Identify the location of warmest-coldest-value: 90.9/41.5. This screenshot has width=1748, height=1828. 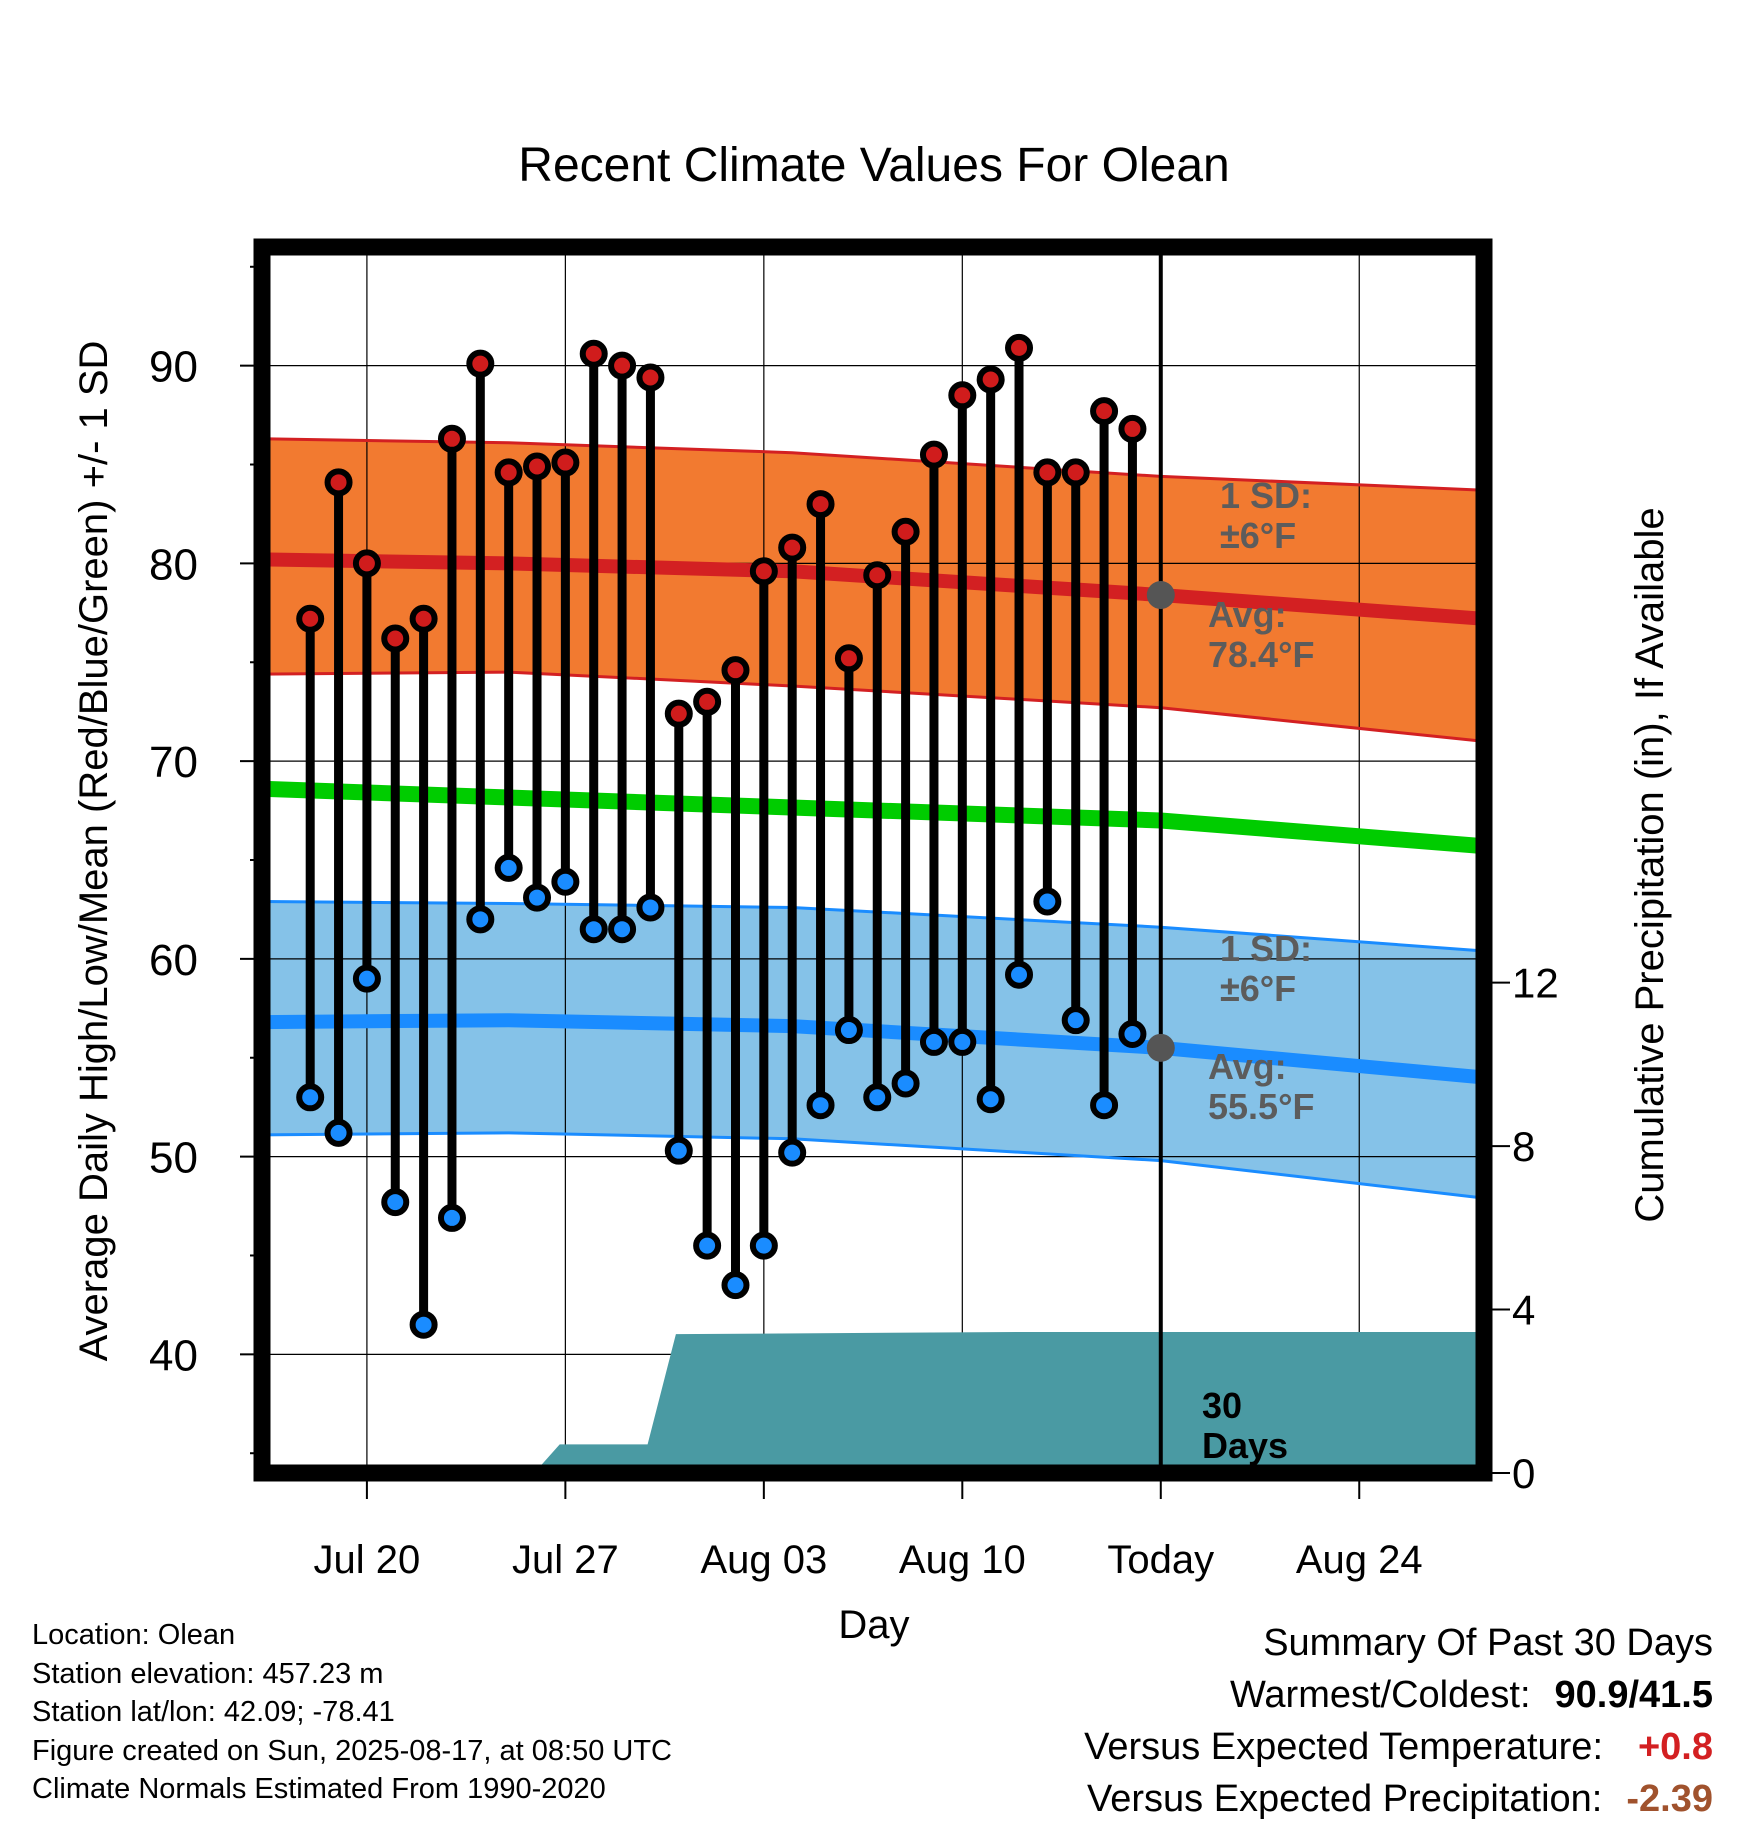
(1633, 1695).